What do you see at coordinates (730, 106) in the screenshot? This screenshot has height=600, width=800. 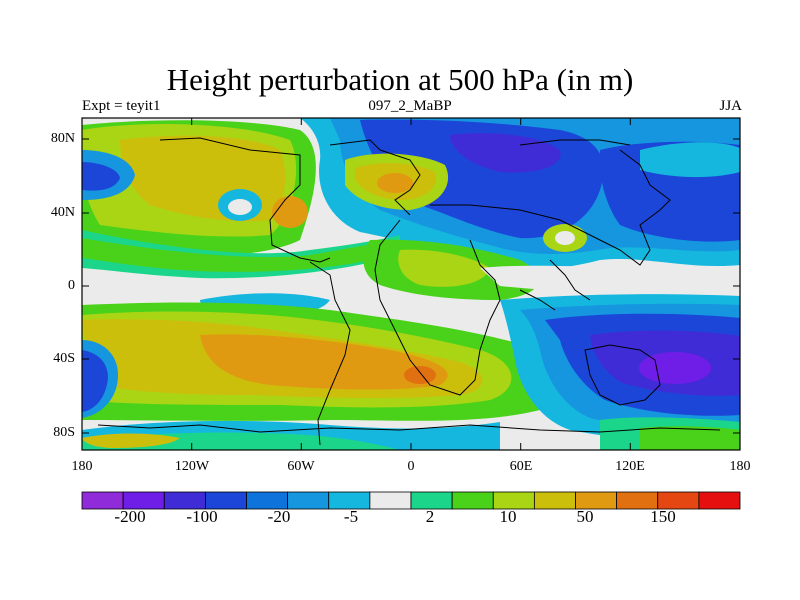 I see `season-label: JJA` at bounding box center [730, 106].